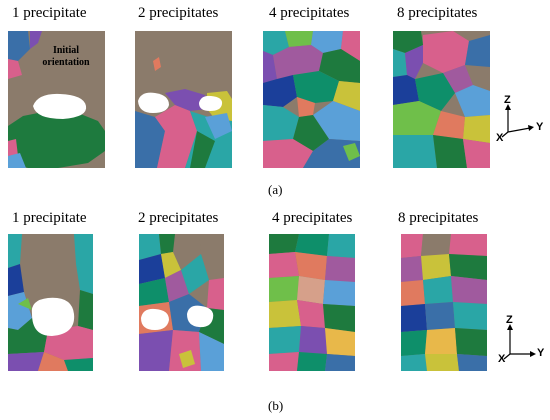 The width and height of the screenshot is (550, 420). Describe the element at coordinates (541, 353) in the screenshot. I see `axis-y-label-b: Y` at that location.